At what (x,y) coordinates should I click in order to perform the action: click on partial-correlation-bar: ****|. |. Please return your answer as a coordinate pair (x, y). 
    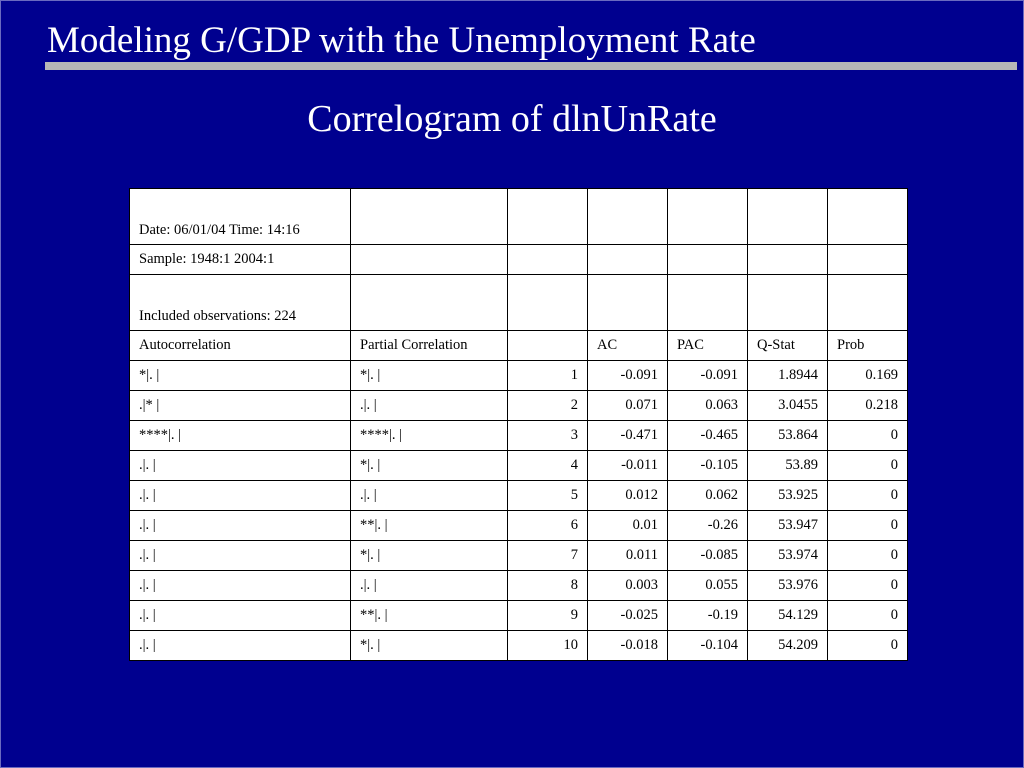
    Looking at the image, I should click on (429, 435).